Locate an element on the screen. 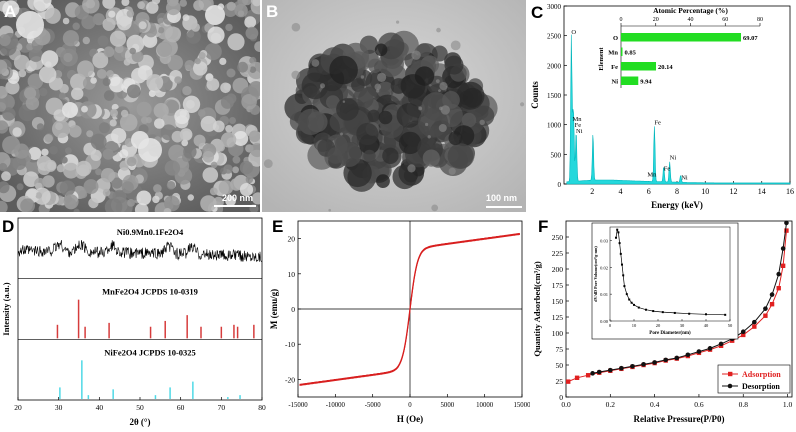 This screenshot has height=432, width=796. eds-inset-category: Mn is located at coordinates (613, 52).